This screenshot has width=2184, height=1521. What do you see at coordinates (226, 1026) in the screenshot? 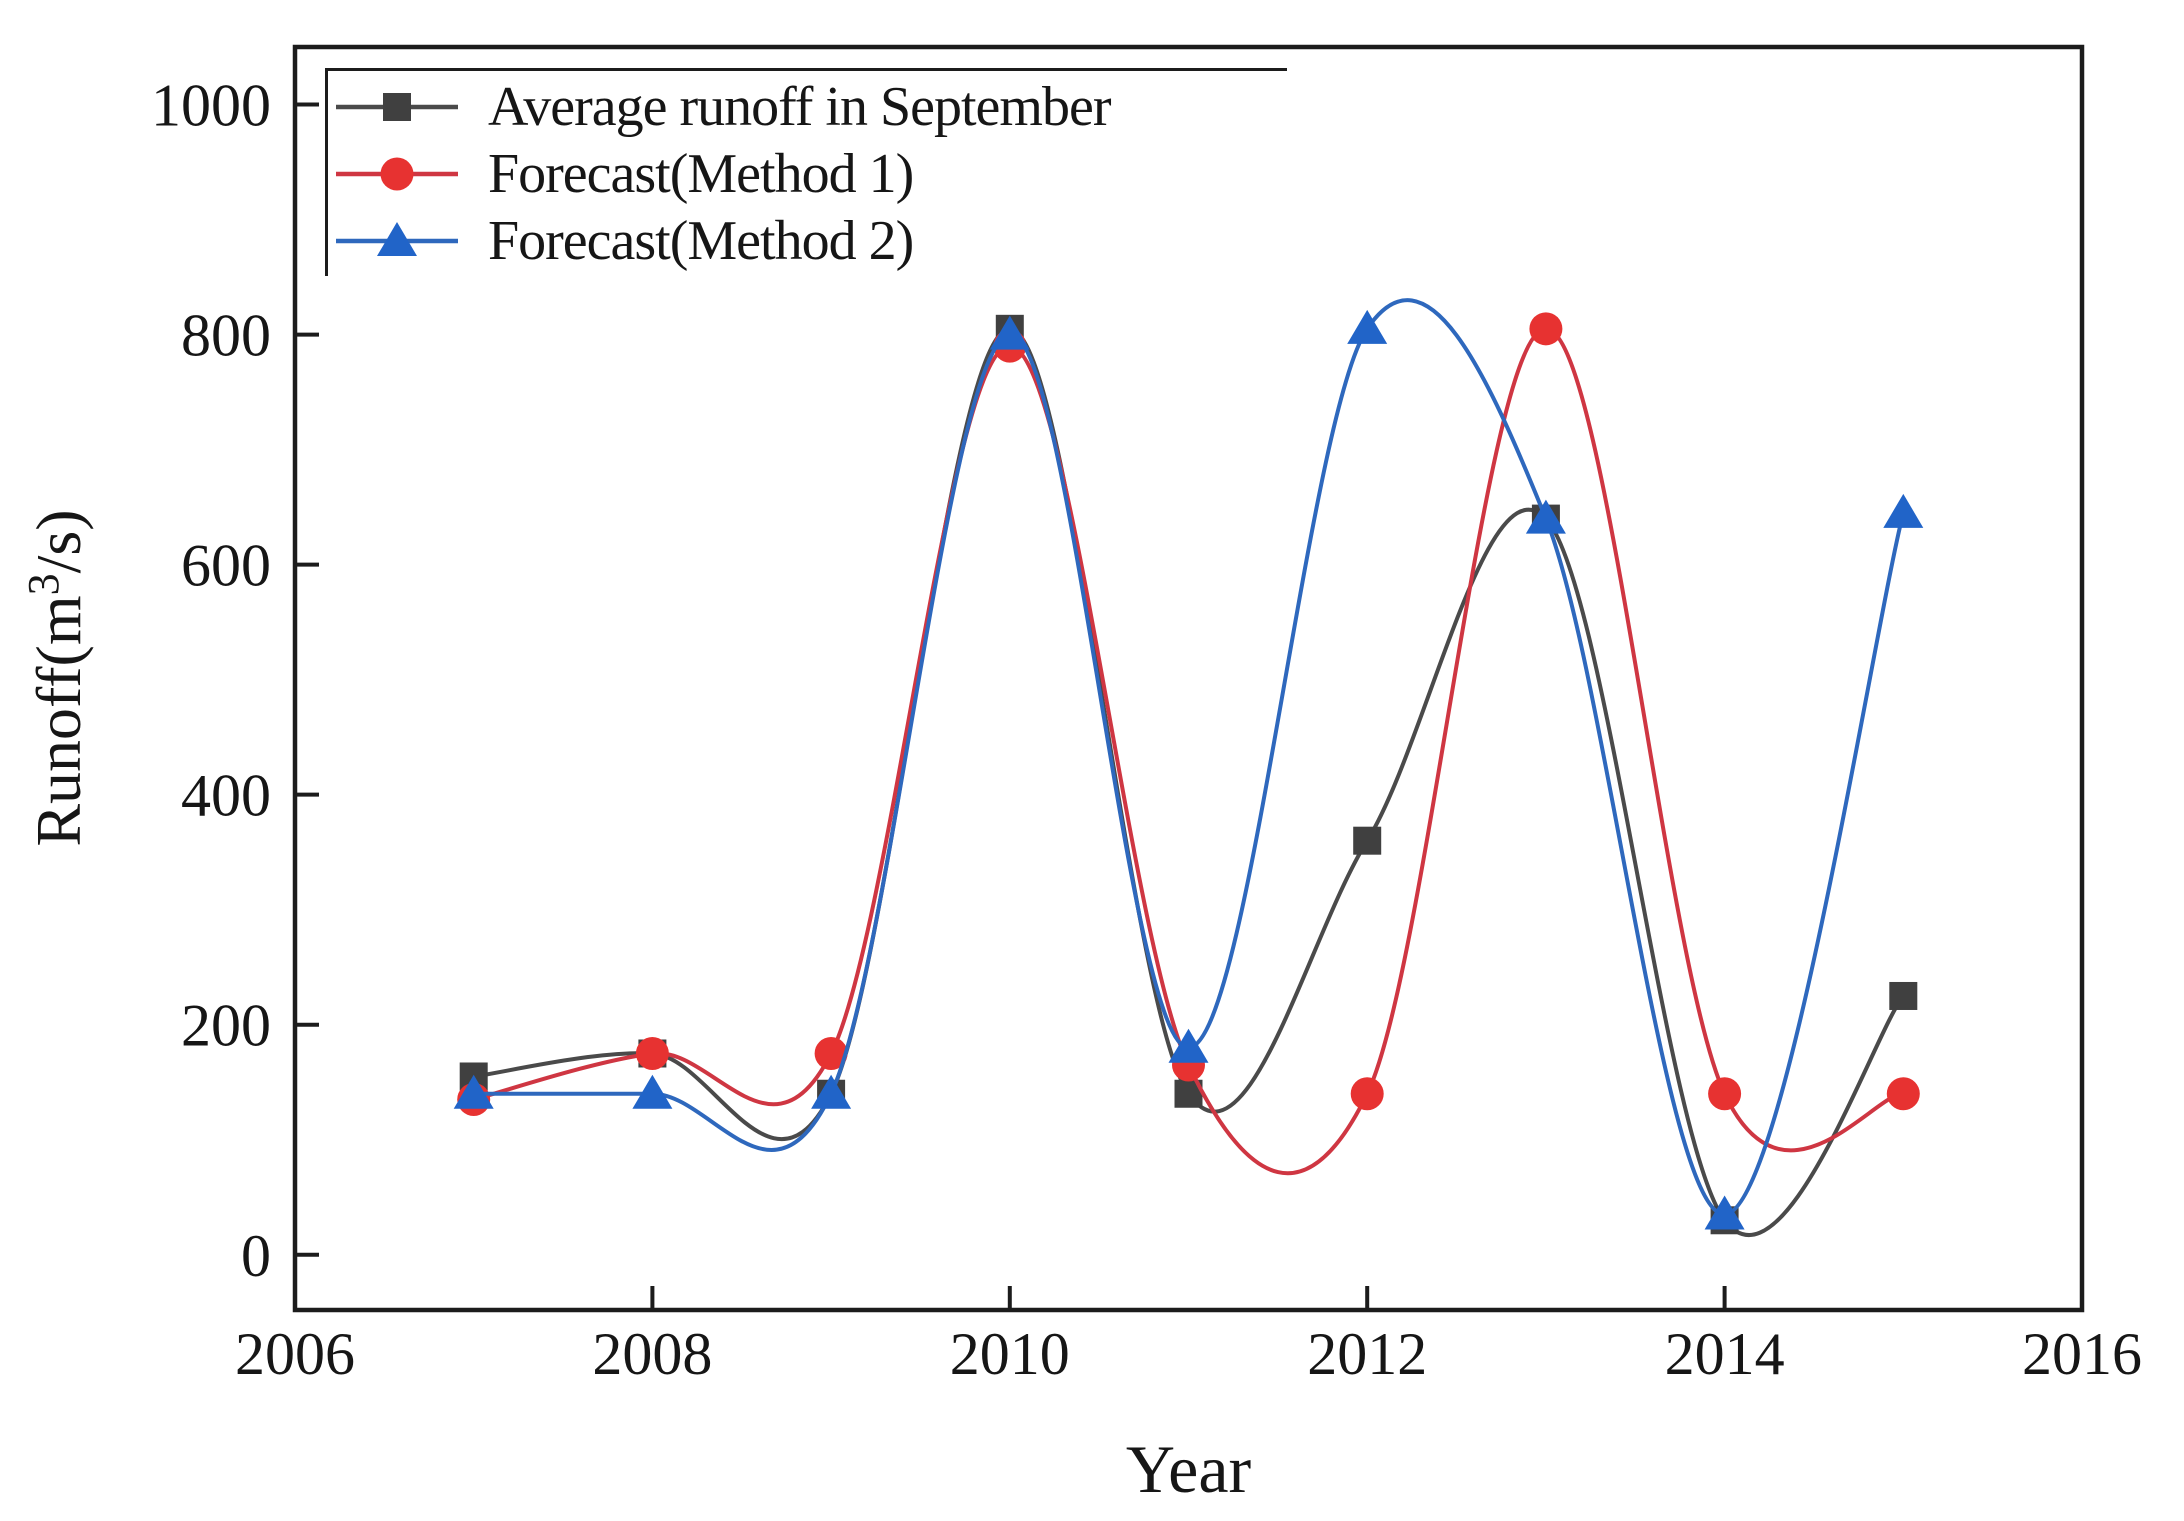
I see `y-tick-label: 200` at bounding box center [226, 1026].